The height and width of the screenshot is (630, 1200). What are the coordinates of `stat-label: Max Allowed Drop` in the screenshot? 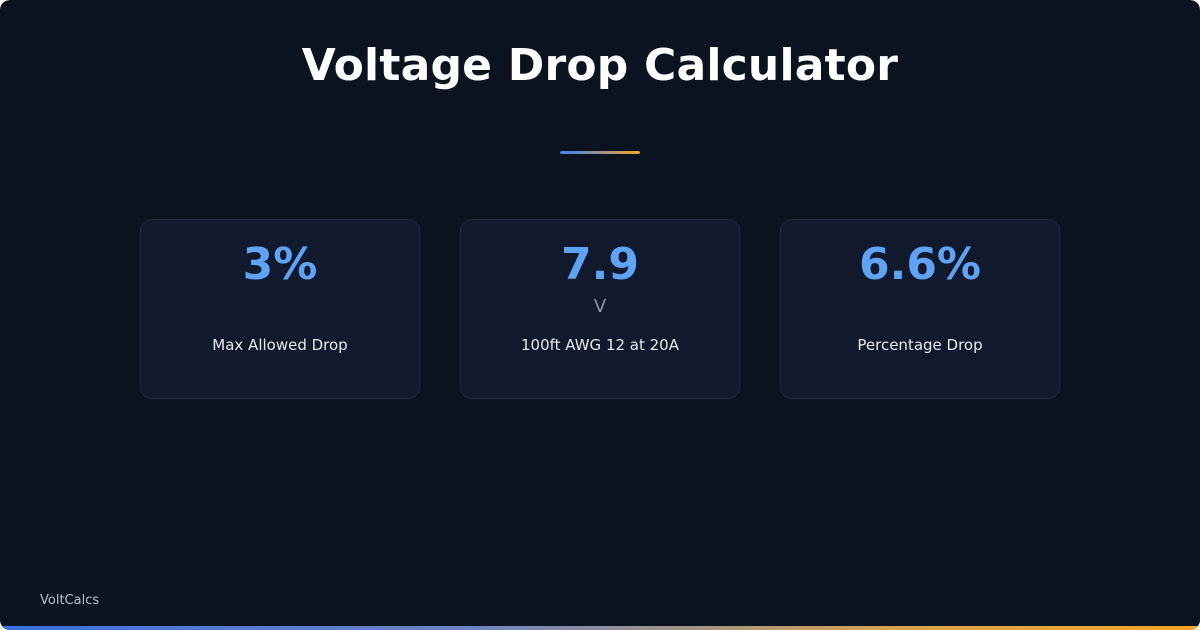 It's located at (280, 345).